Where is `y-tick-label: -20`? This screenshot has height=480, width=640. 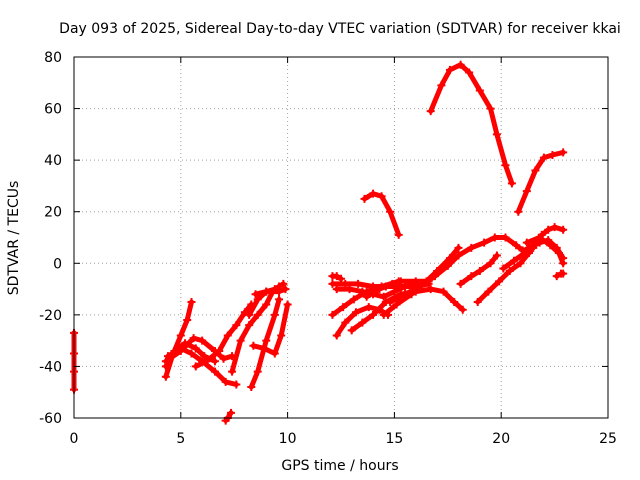
y-tick-label: -20 is located at coordinates (50, 316).